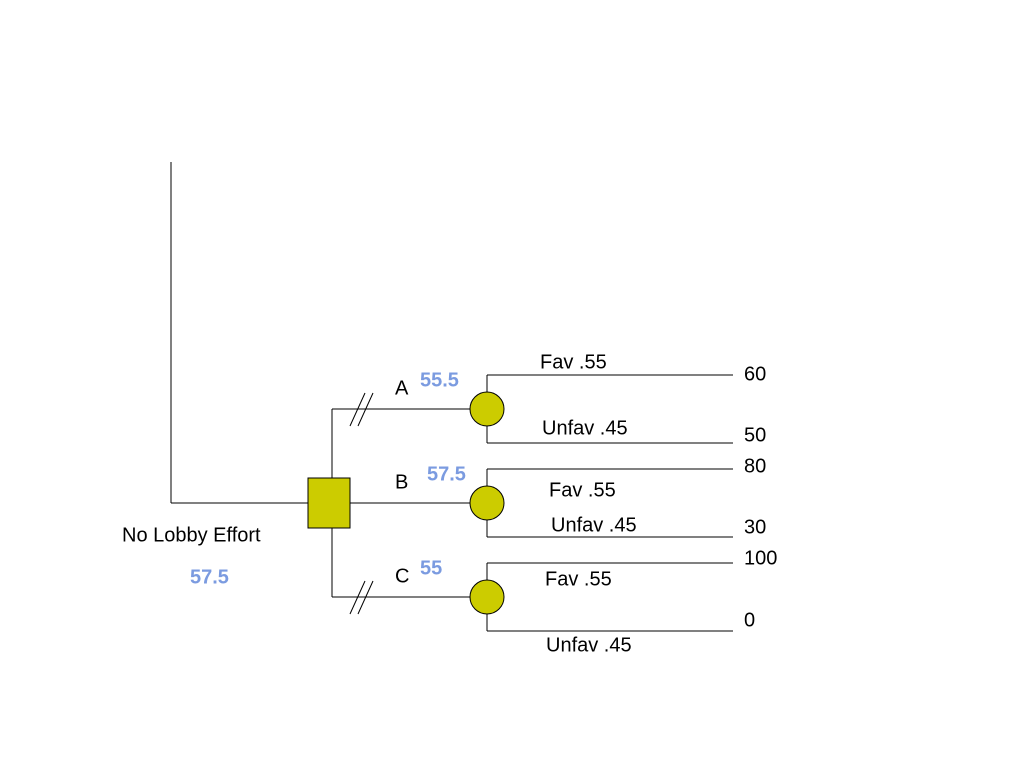 The image size is (1024, 768). I want to click on branch-value: 55, so click(431, 568).